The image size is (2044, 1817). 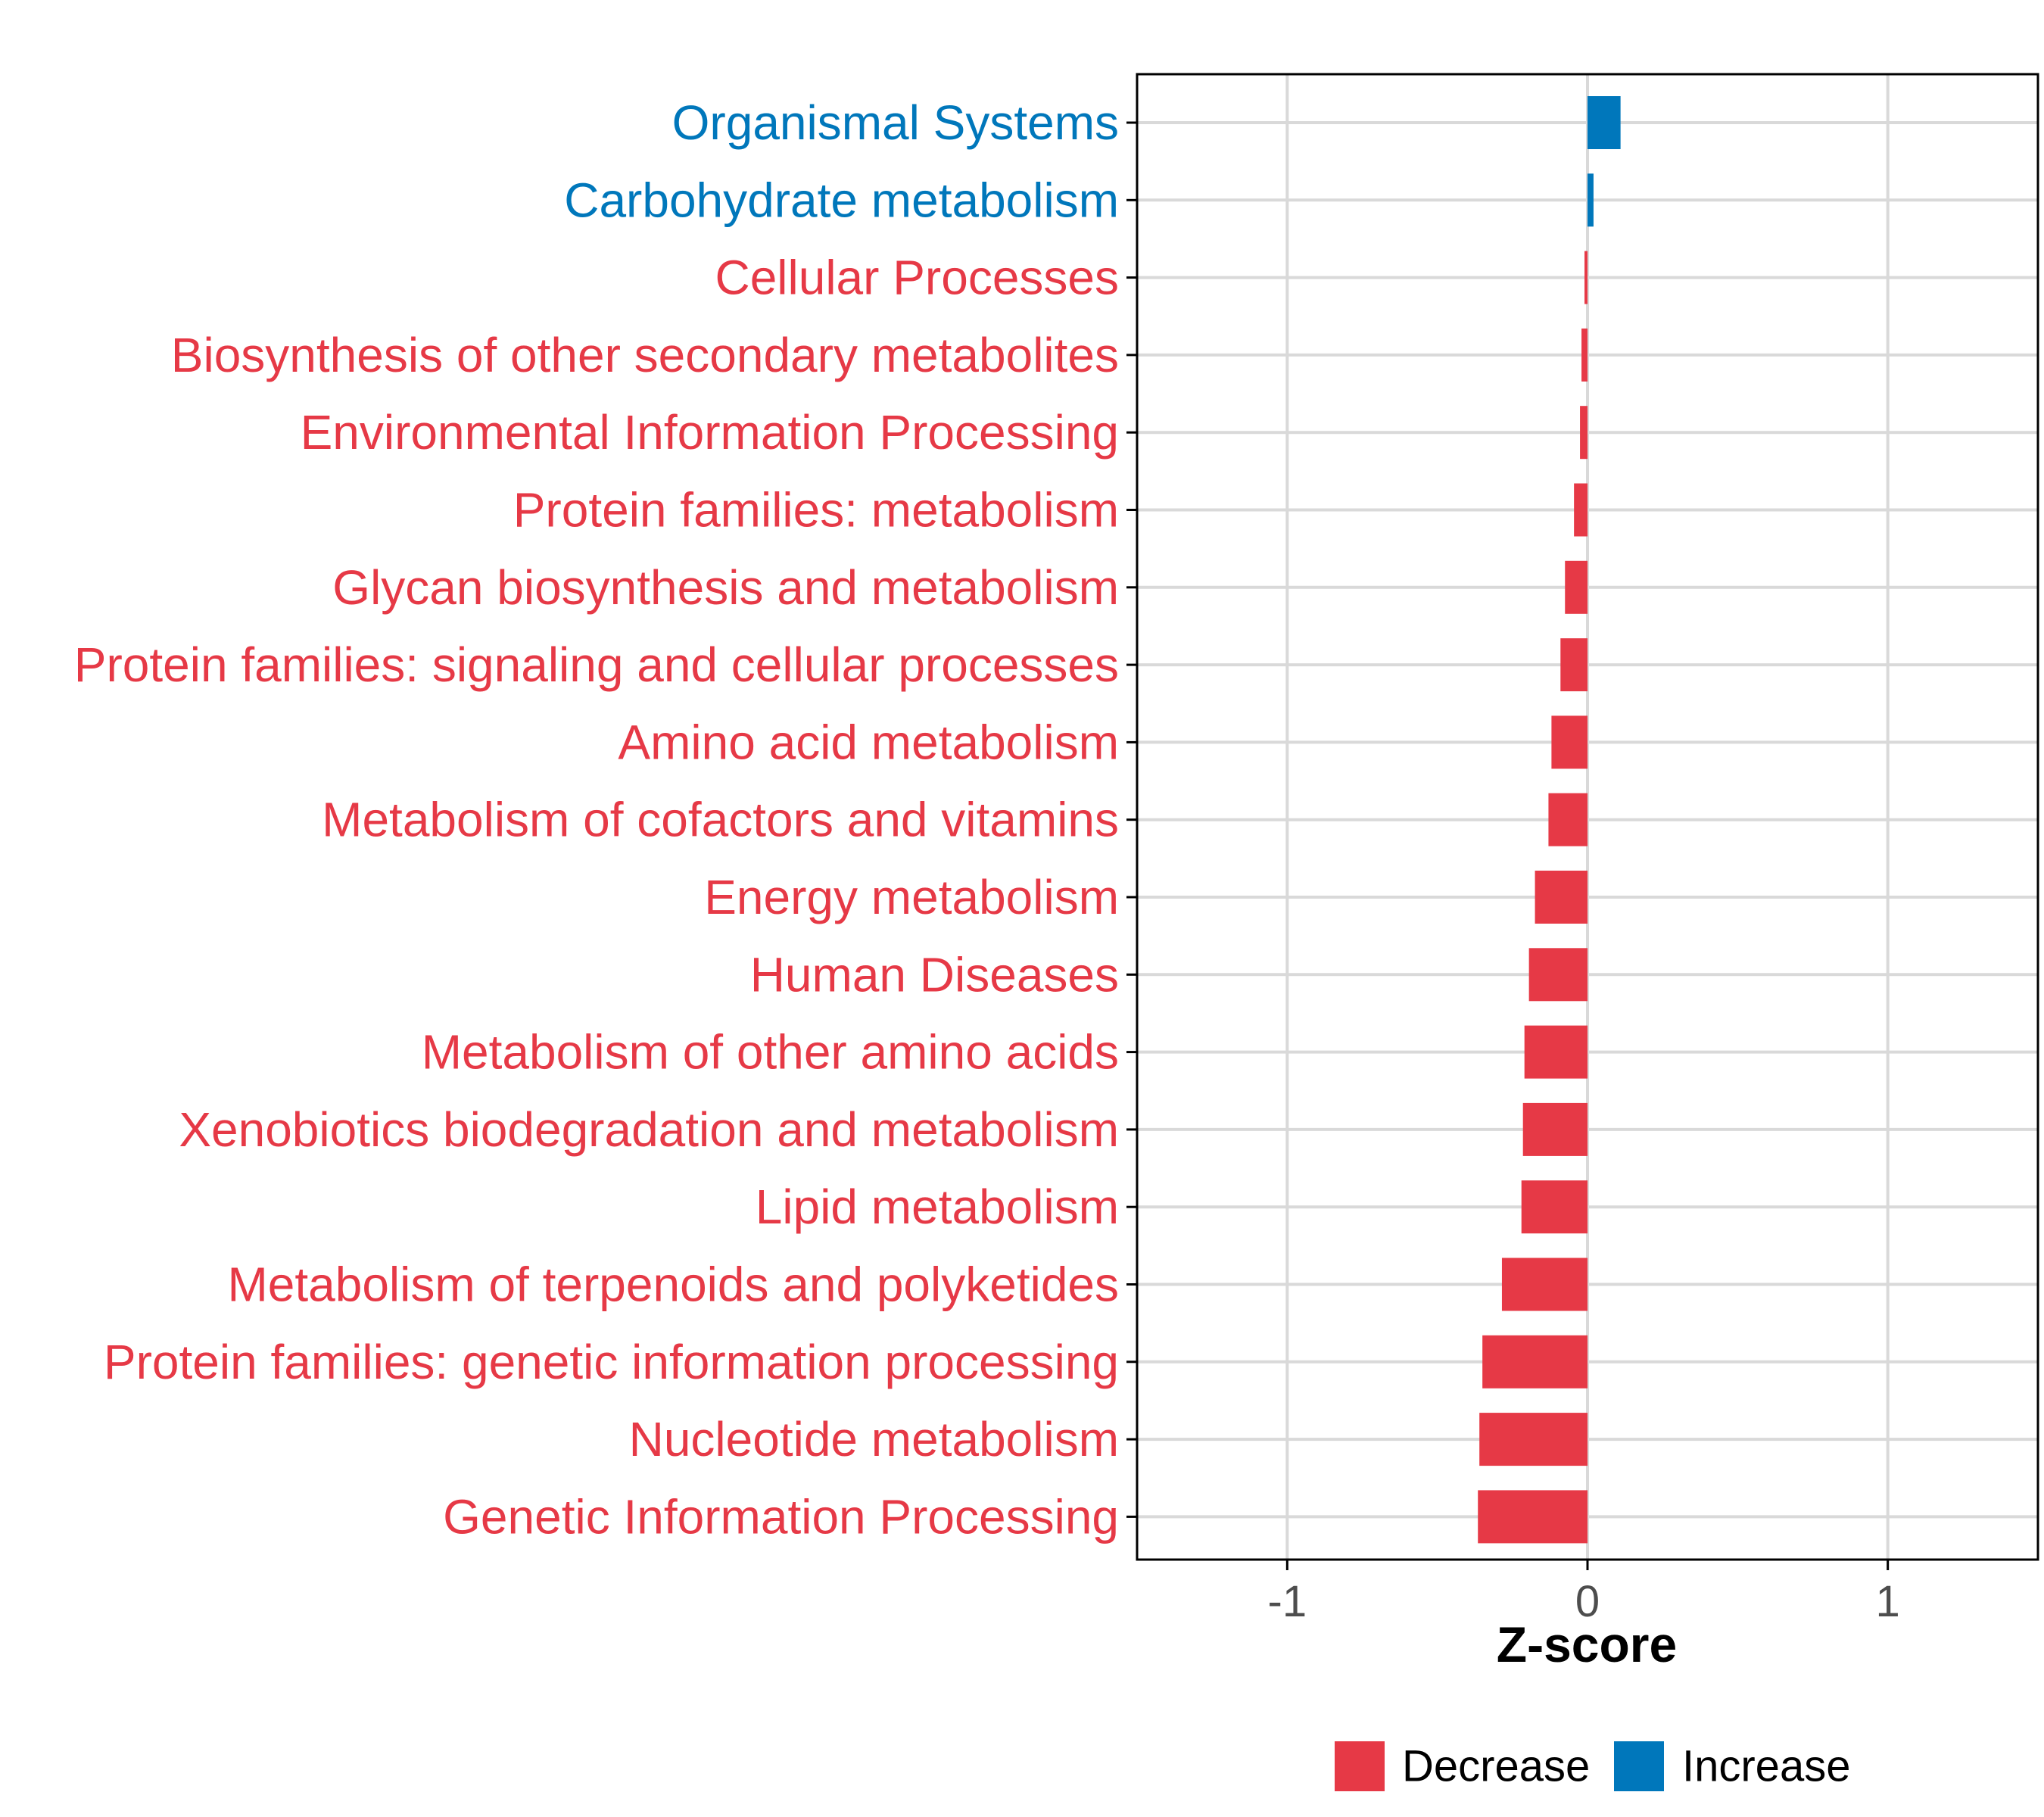 What do you see at coordinates (1584, 433) in the screenshot?
I see `bar-environmental-information-processing` at bounding box center [1584, 433].